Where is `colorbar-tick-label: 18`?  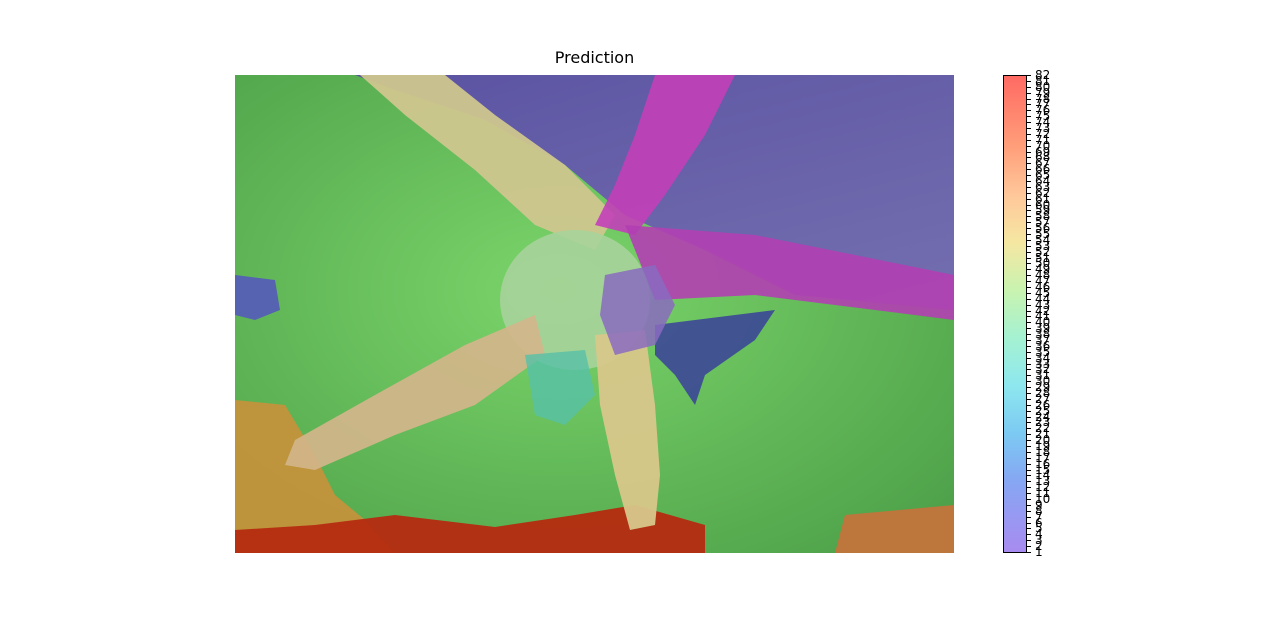 colorbar-tick-label: 18 is located at coordinates (1043, 451).